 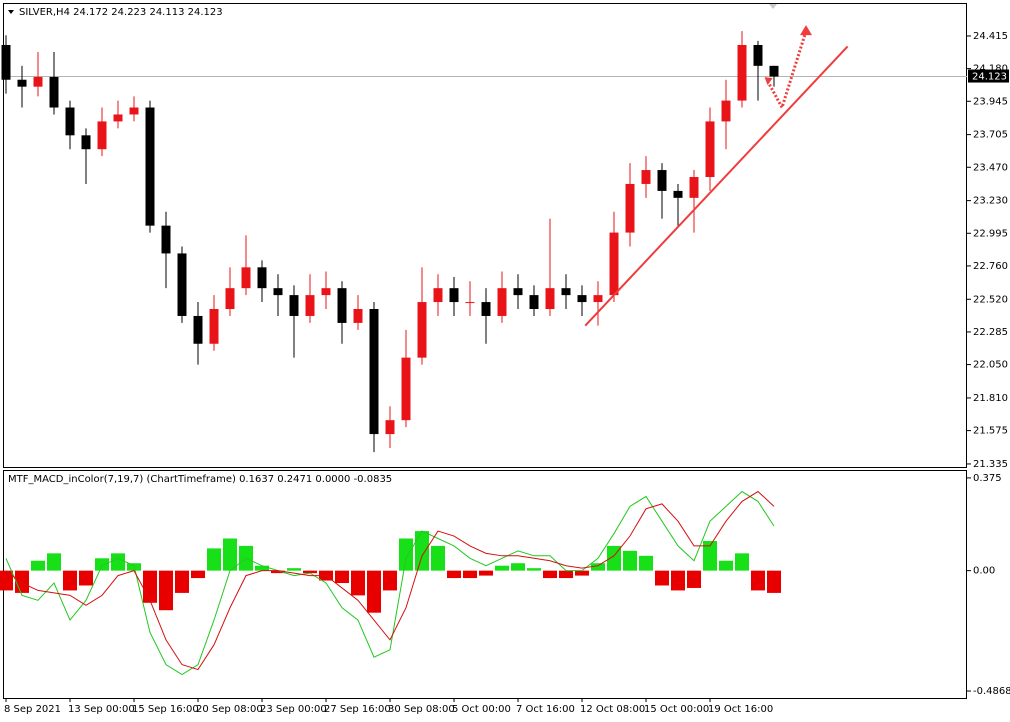 What do you see at coordinates (990, 135) in the screenshot?
I see `y-tick-label: 23.705` at bounding box center [990, 135].